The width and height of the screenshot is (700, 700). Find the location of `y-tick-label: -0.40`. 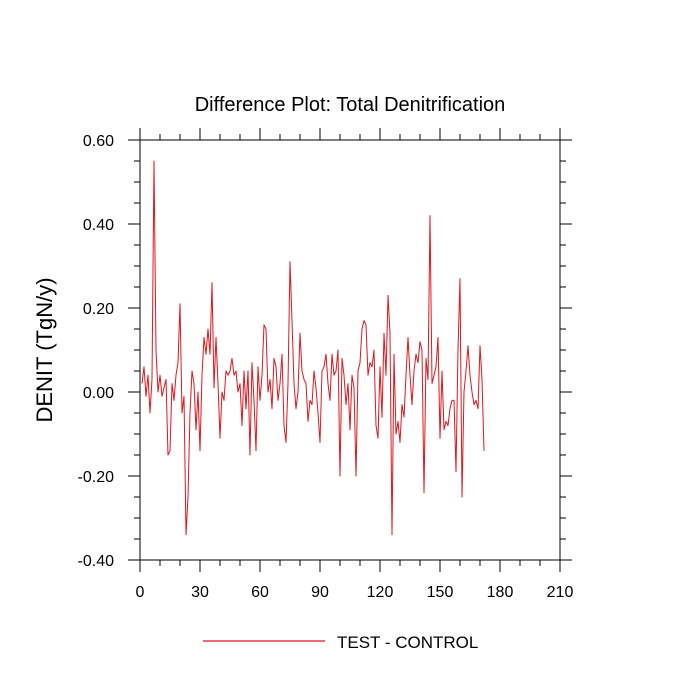

y-tick-label: -0.40 is located at coordinates (96, 561).